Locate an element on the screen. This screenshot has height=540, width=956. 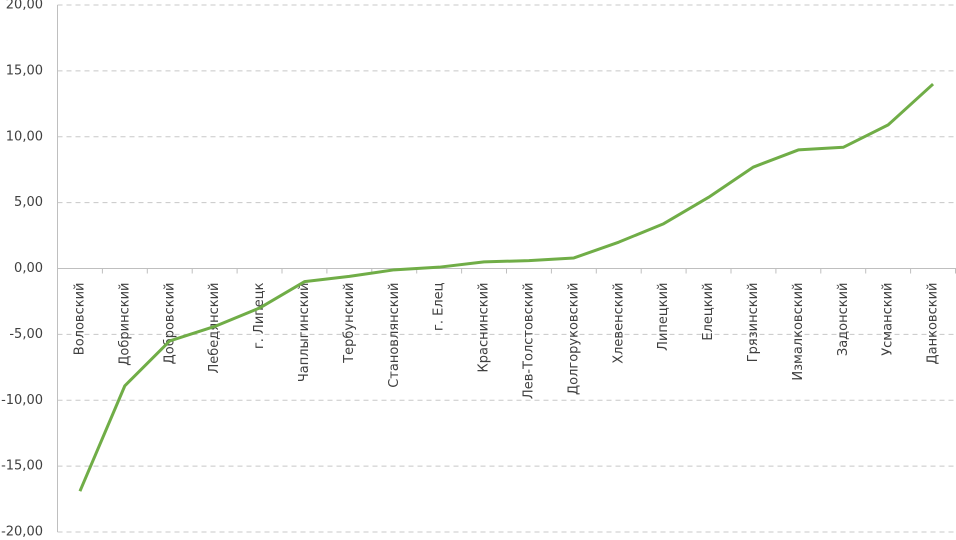
x-tick-label: Измалковский is located at coordinates (798, 332).